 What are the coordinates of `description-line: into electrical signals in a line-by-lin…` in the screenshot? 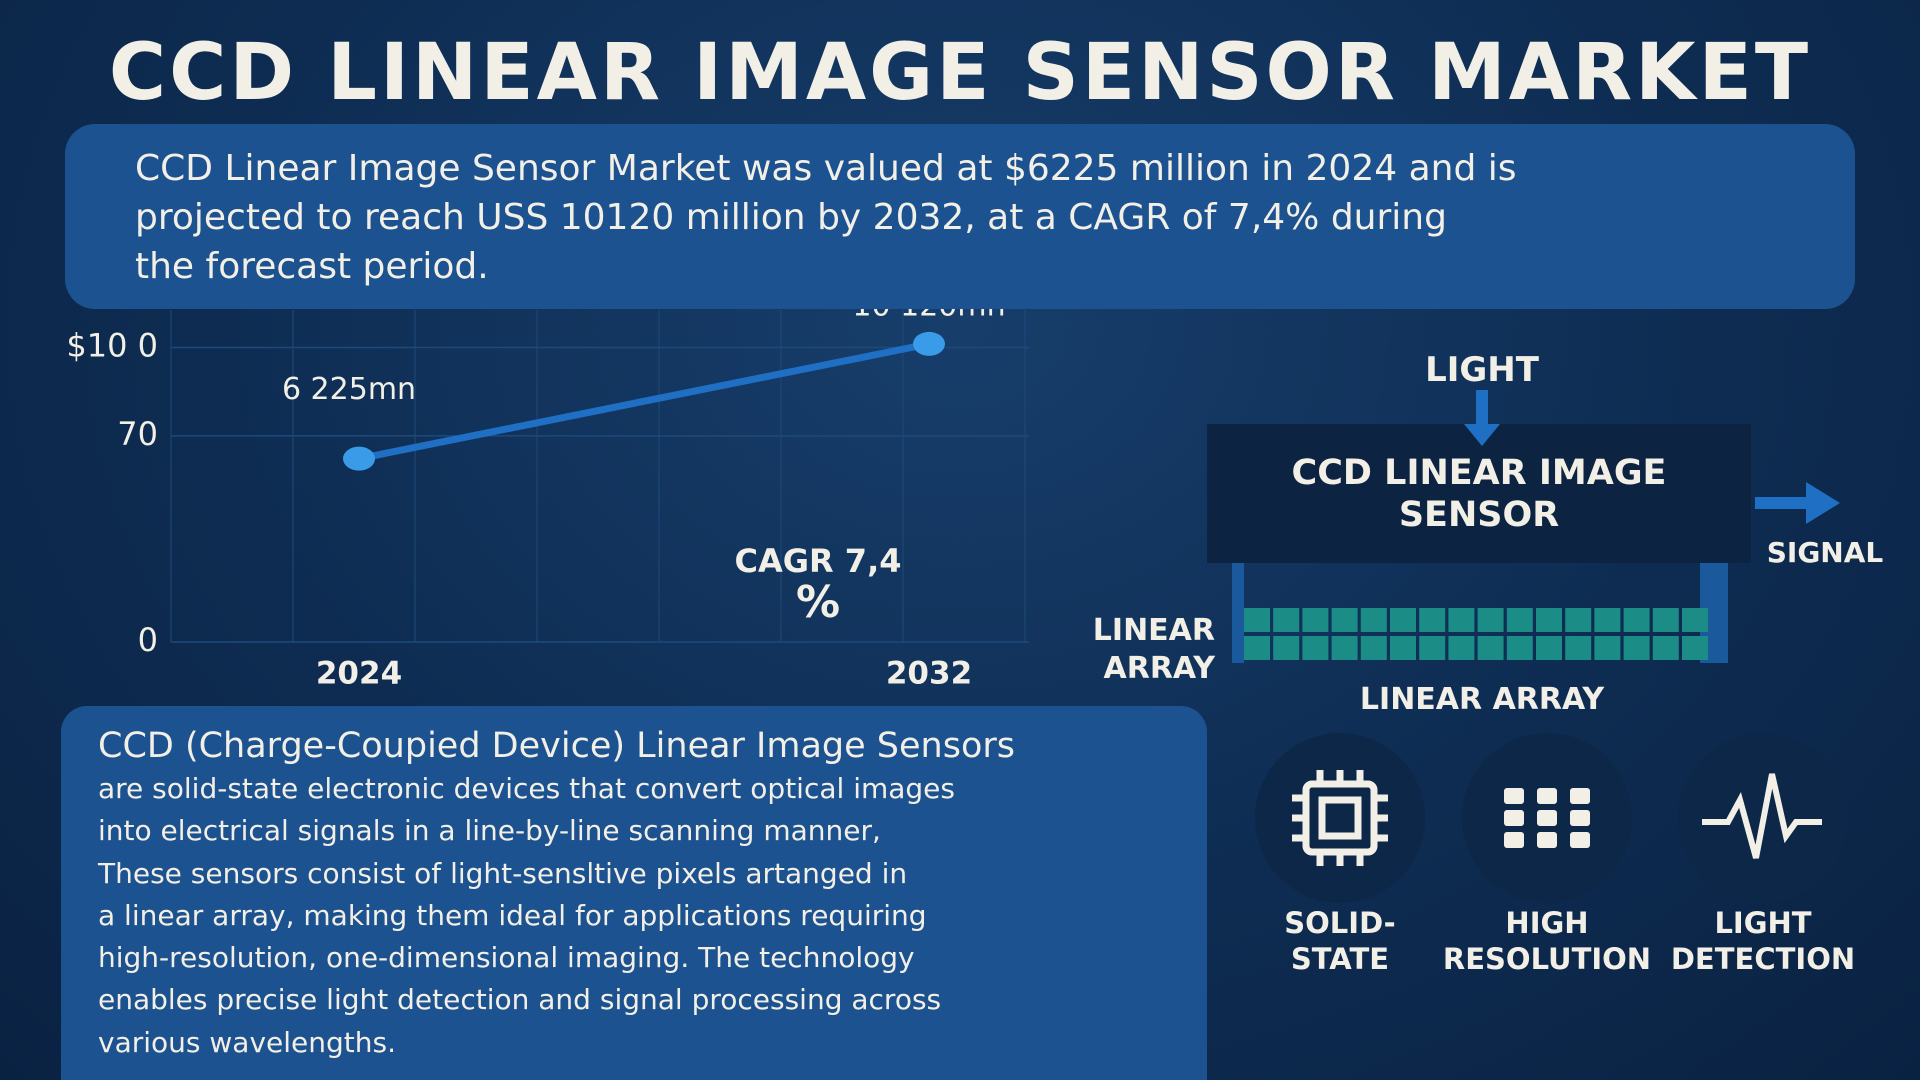 It's located at (489, 831).